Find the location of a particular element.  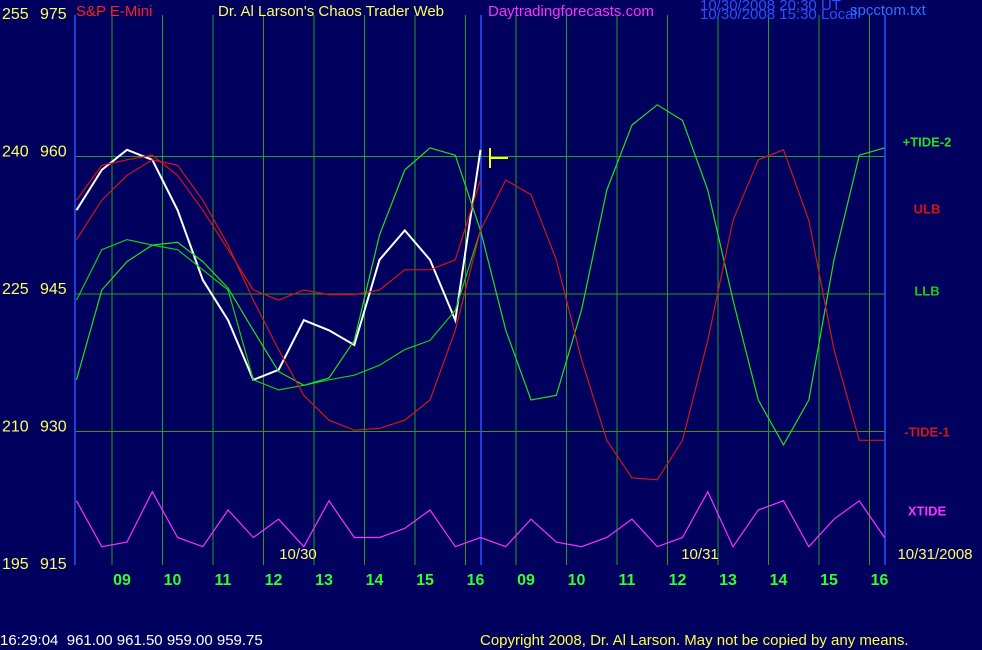

date-label: 10/31 is located at coordinates (700, 554).